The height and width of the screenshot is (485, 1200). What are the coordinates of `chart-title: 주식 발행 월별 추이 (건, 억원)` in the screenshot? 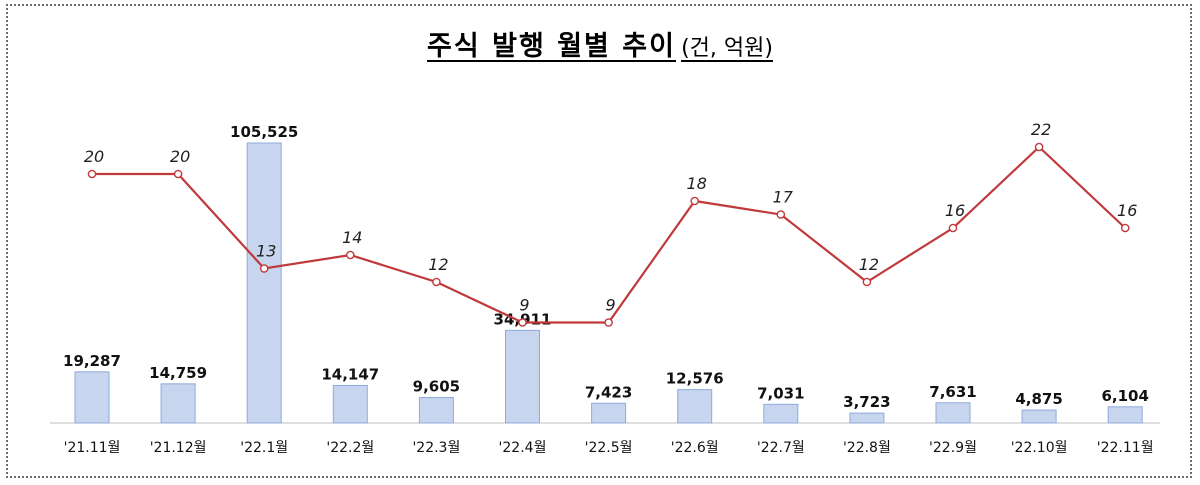 It's located at (600, 43).